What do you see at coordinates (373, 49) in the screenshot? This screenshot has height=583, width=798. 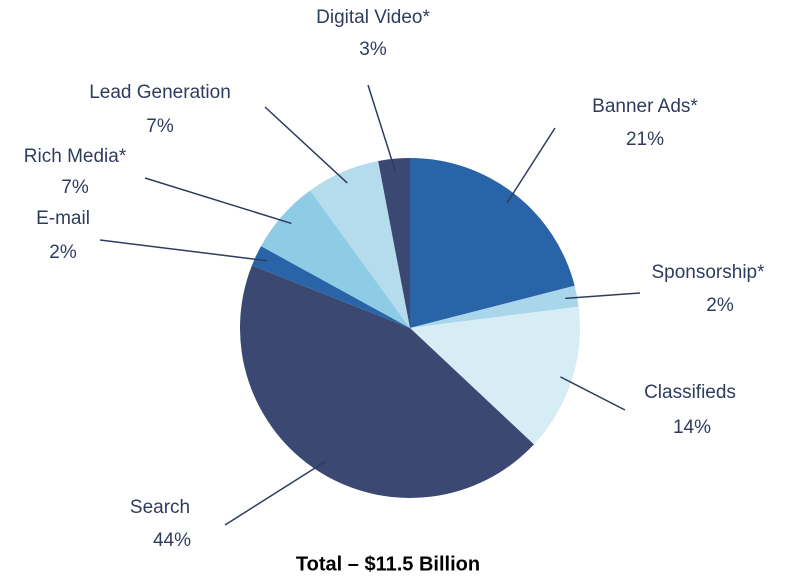 I see `slice-value-label: 3%` at bounding box center [373, 49].